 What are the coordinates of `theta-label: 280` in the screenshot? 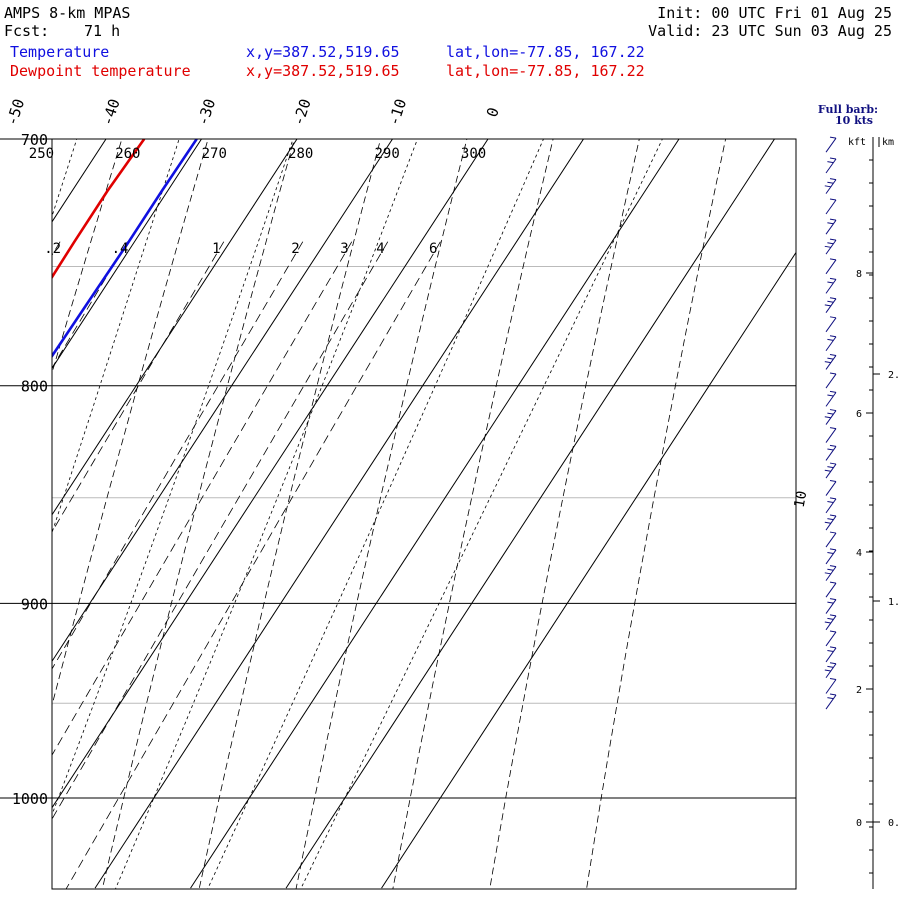 It's located at (300, 154).